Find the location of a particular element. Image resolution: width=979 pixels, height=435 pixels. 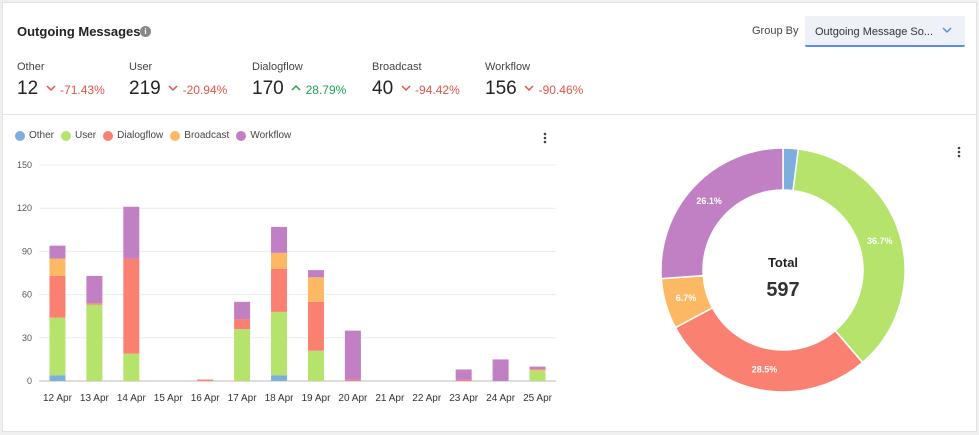

legend-item-other: Other is located at coordinates (34, 135).